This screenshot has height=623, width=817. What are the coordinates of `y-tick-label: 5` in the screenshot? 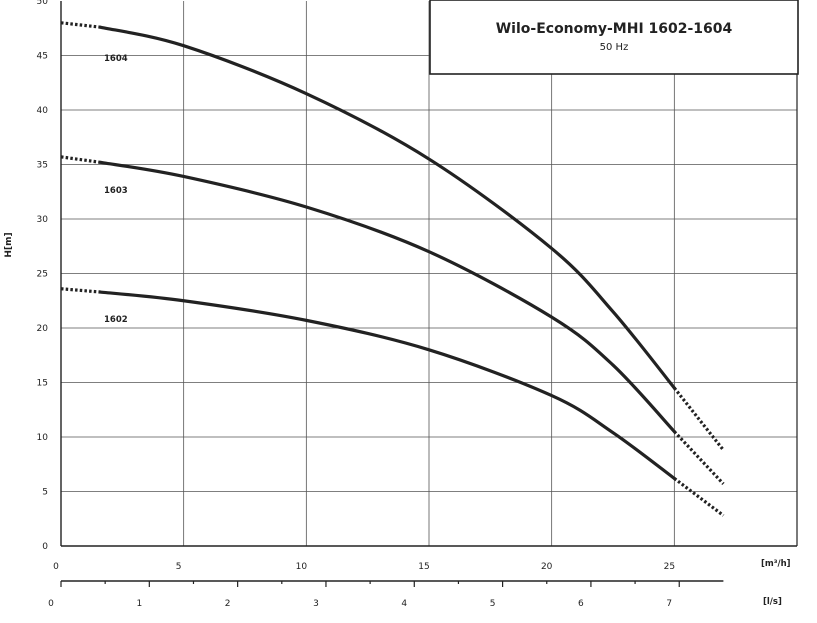 It's located at (45, 493).